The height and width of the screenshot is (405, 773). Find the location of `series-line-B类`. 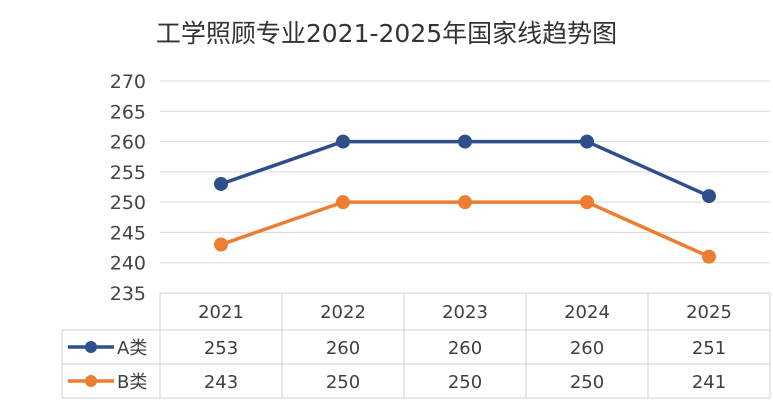

series-line-B类 is located at coordinates (465, 229).